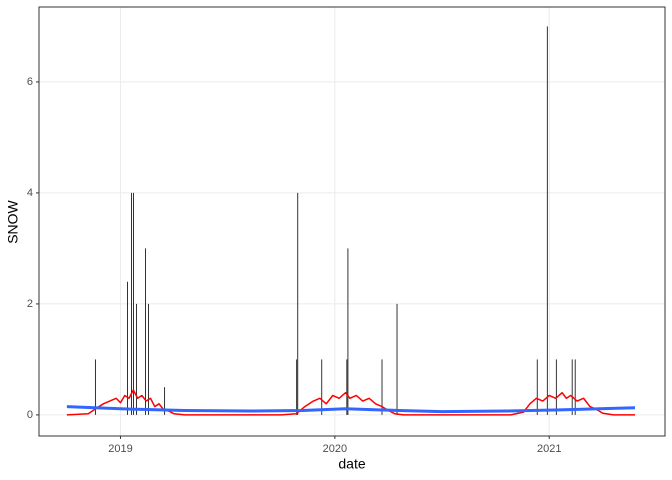 The height and width of the screenshot is (480, 672). What do you see at coordinates (13, 221) in the screenshot?
I see `y-axis-title: SNOW` at bounding box center [13, 221].